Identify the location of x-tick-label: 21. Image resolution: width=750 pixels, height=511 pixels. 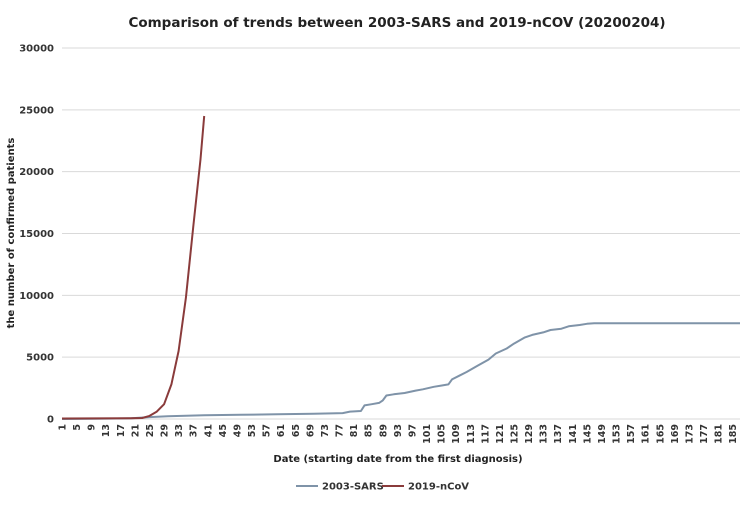
(135, 430).